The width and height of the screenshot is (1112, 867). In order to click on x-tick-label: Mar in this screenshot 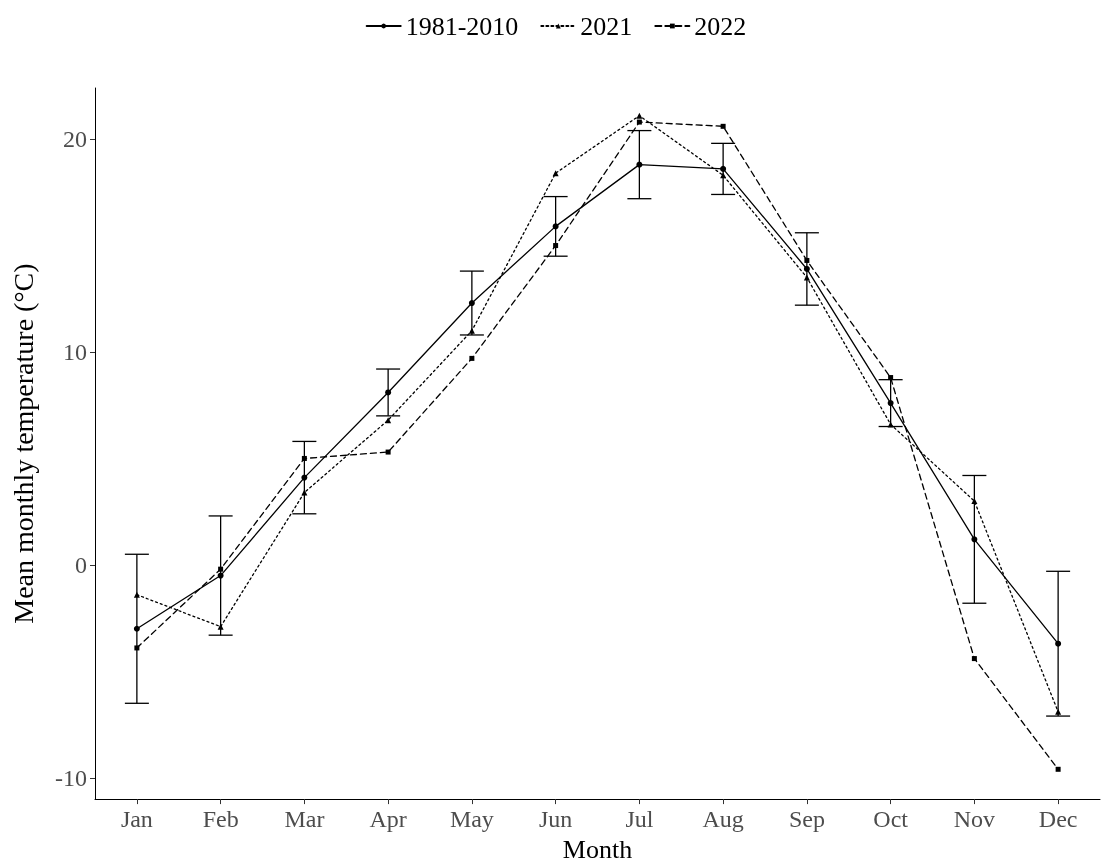, I will do `click(304, 819)`.